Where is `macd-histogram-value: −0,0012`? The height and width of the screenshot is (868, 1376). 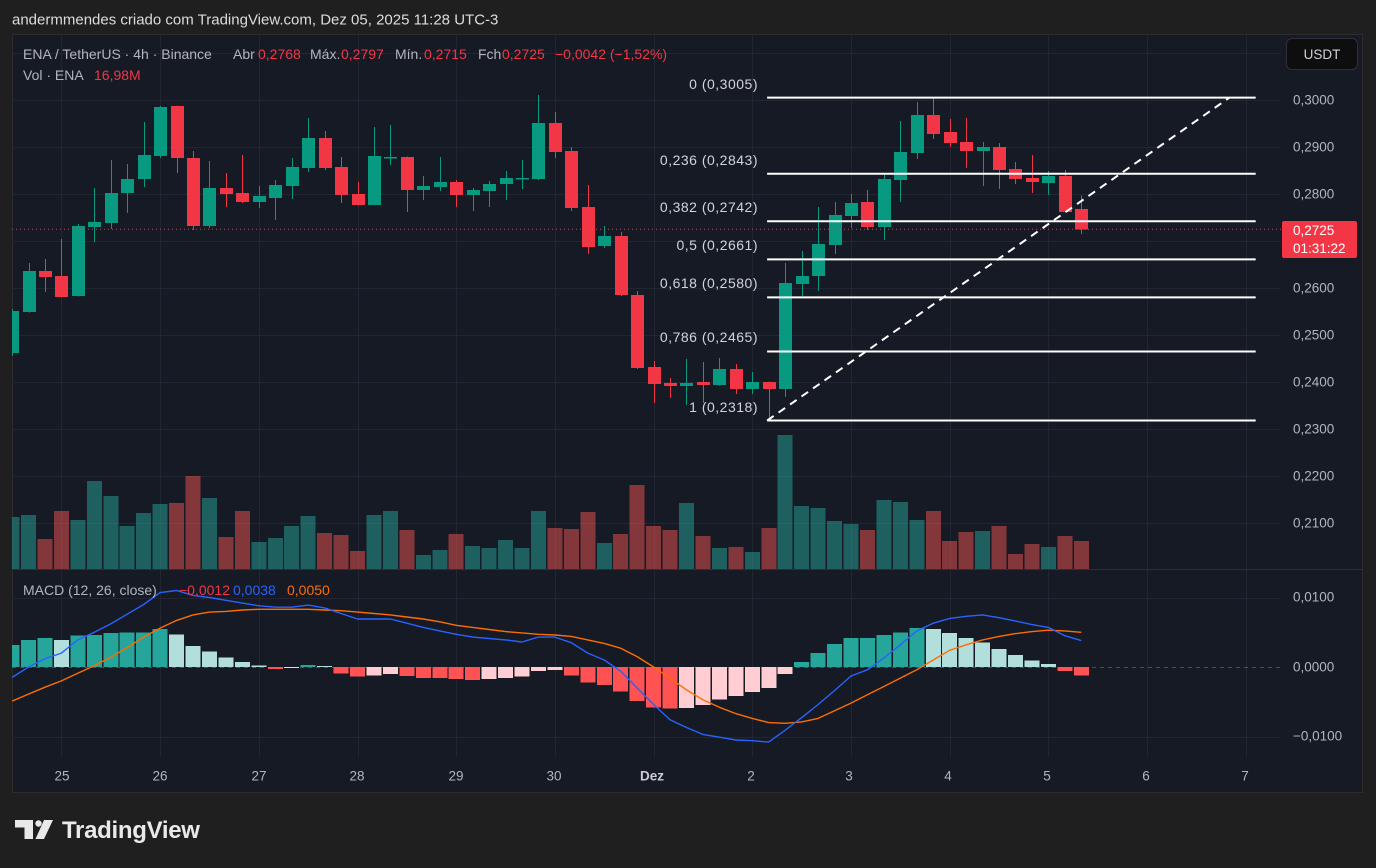
macd-histogram-value: −0,0012 is located at coordinates (204, 590).